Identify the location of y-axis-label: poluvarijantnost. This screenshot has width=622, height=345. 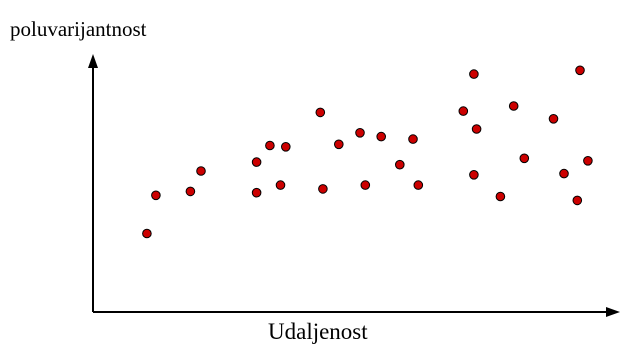
(78, 29).